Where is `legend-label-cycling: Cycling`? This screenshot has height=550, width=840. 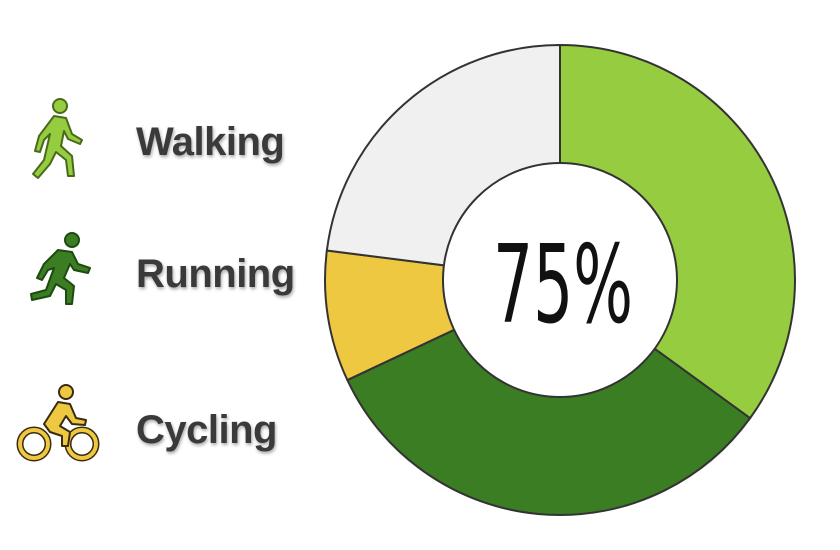
legend-label-cycling: Cycling is located at coordinates (206, 430).